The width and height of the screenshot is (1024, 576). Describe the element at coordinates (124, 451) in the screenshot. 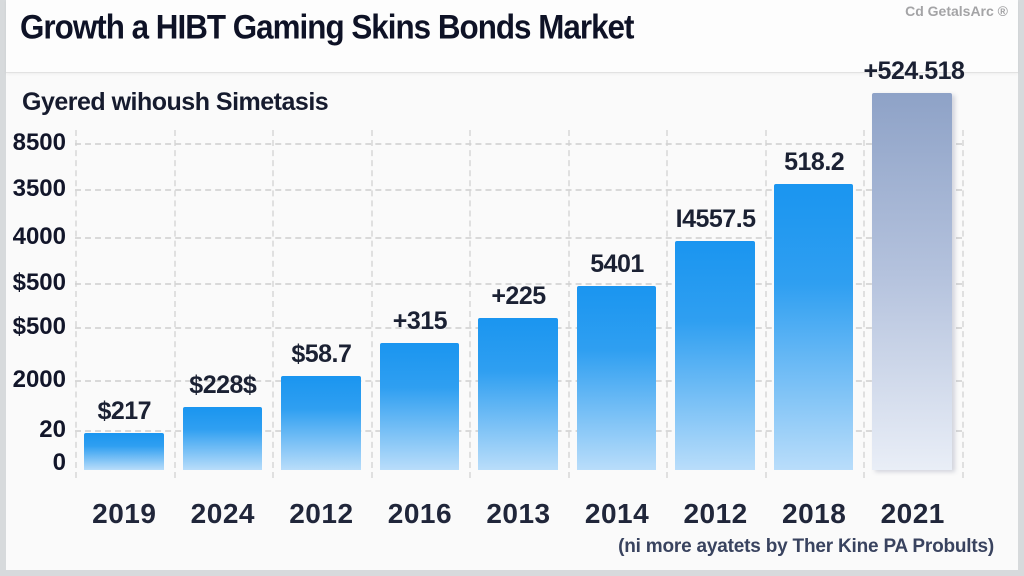

I see `bar-2019` at that location.